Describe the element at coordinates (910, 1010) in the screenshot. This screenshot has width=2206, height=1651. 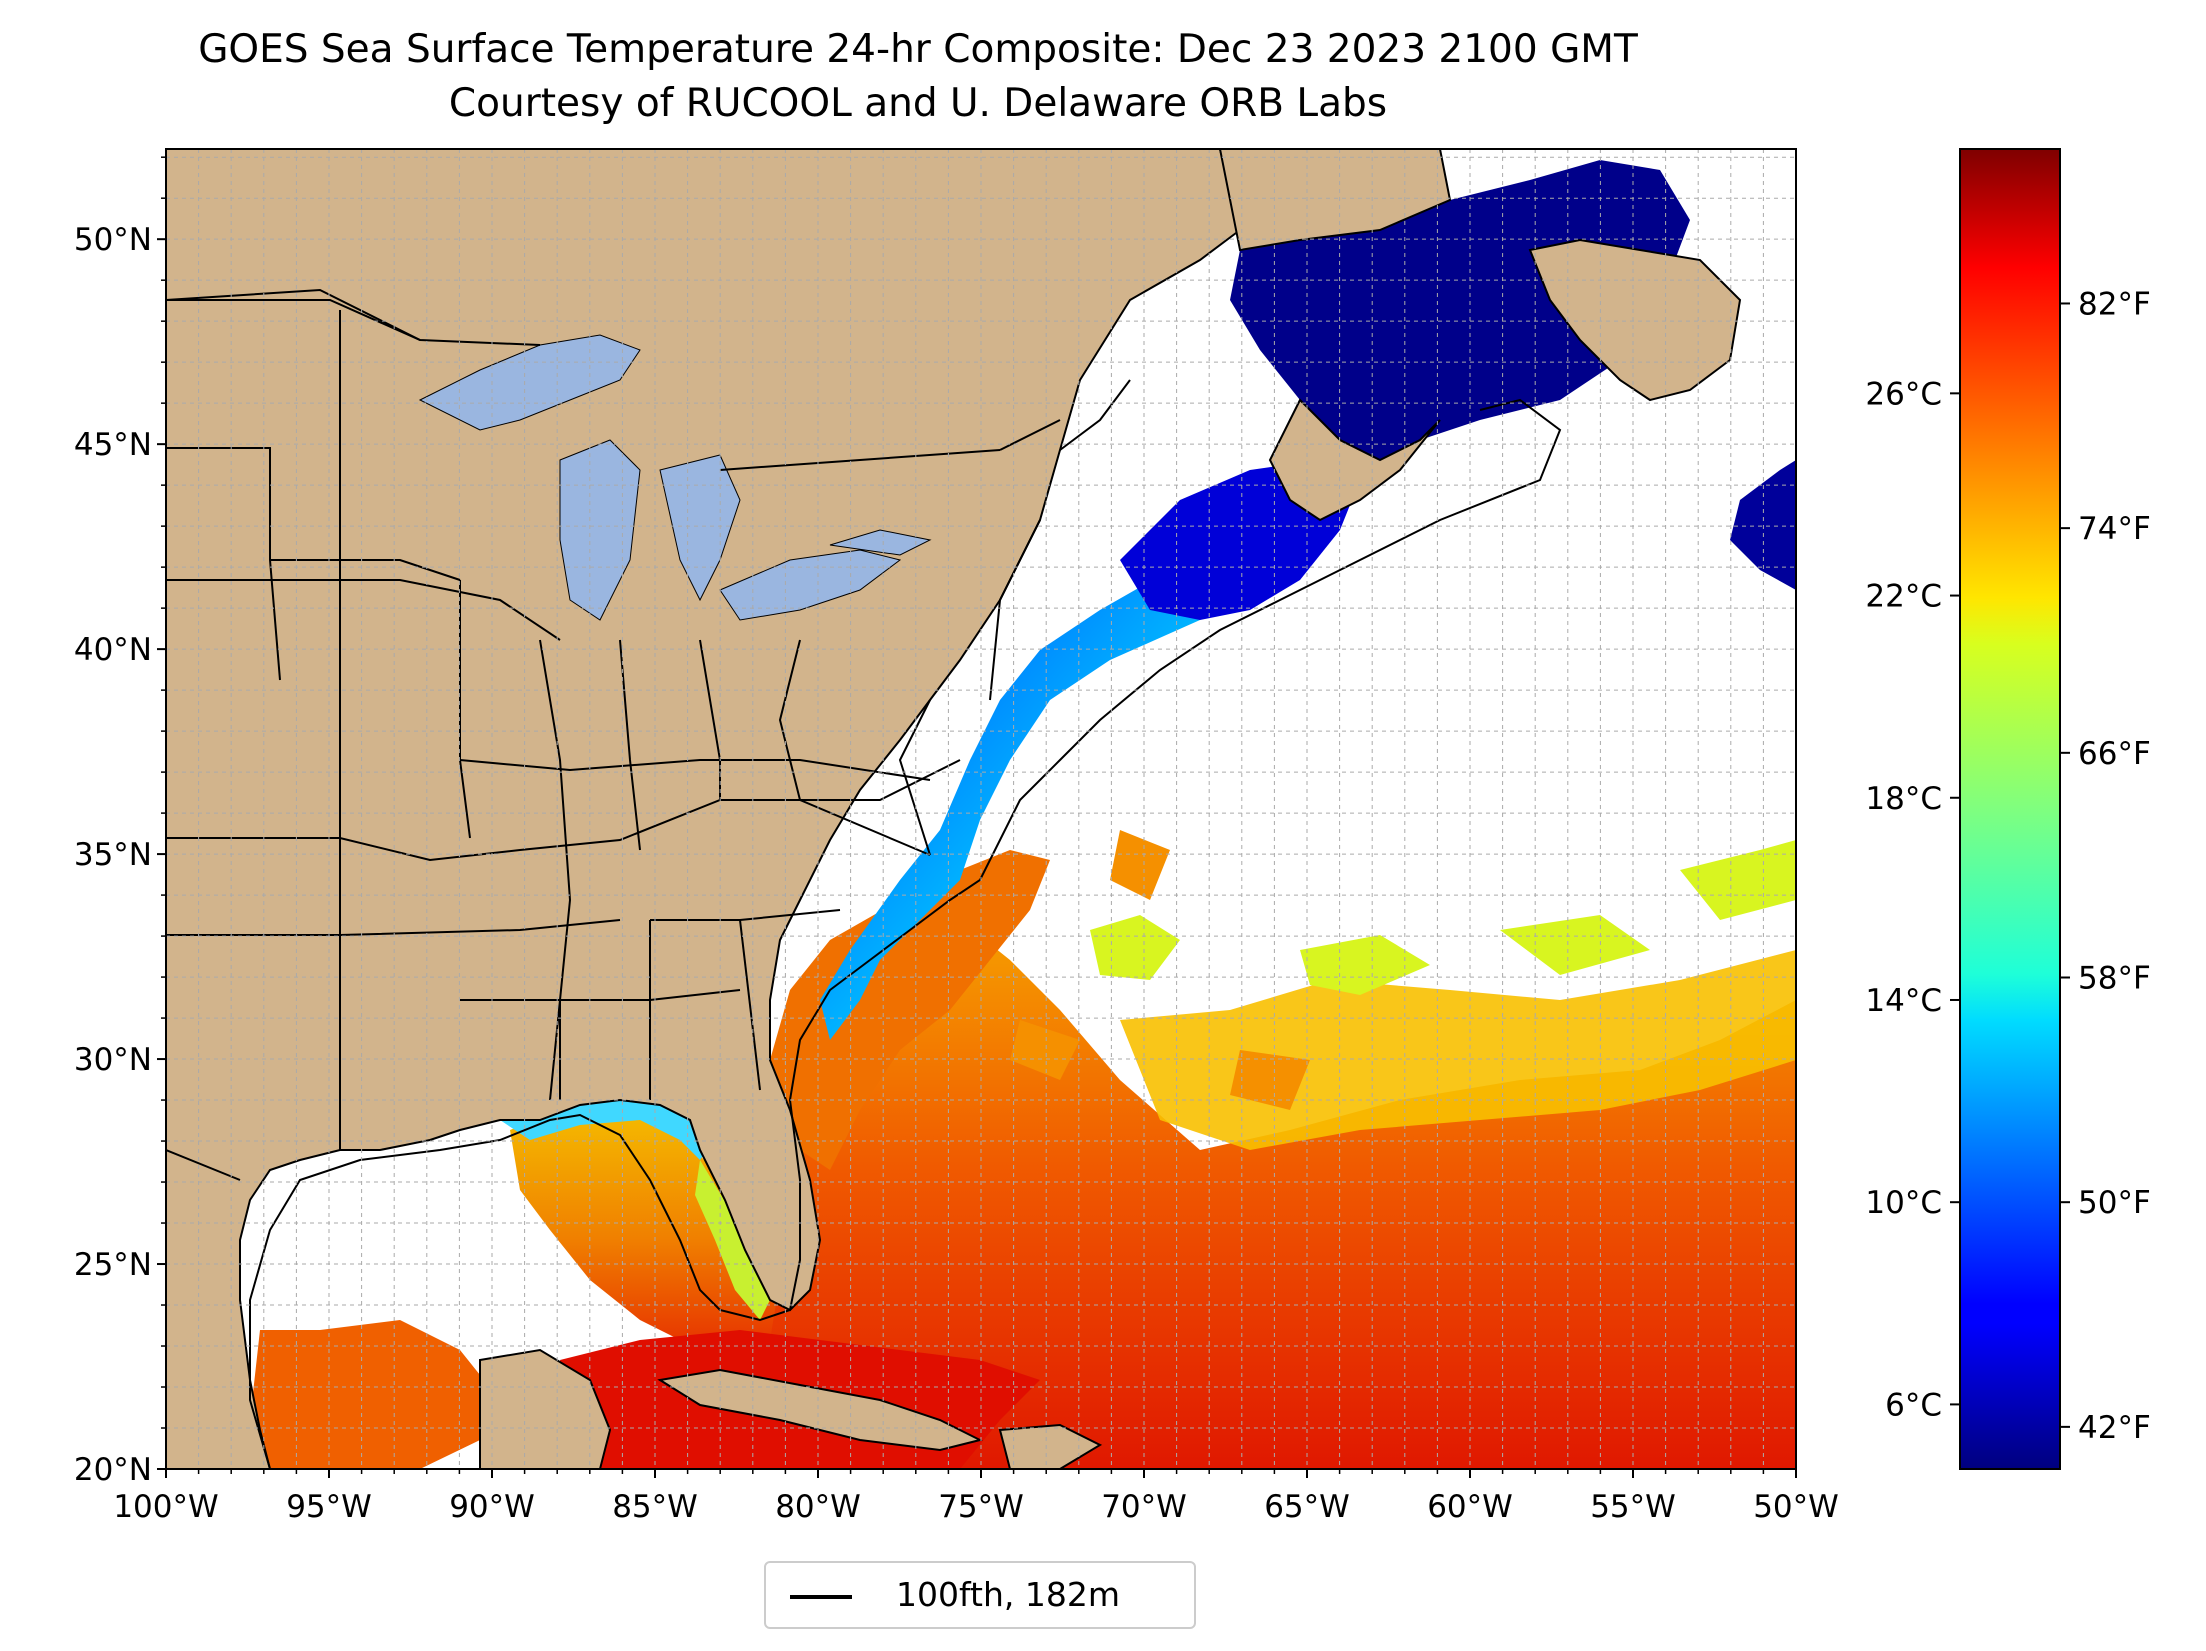
I see `sst-gulf-stream` at that location.